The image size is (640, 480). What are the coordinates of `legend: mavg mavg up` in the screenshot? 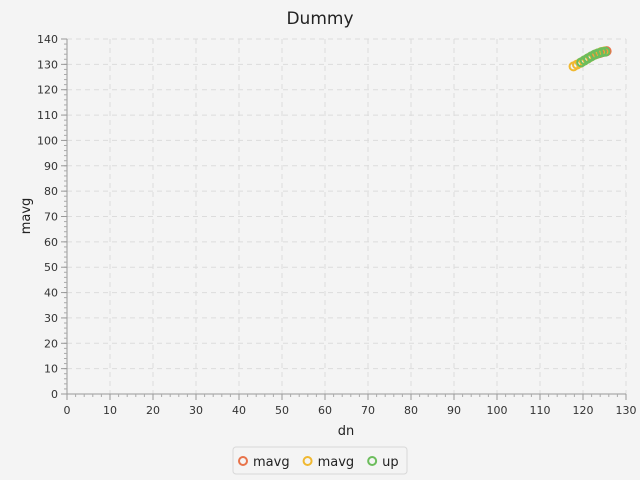 It's located at (320, 460).